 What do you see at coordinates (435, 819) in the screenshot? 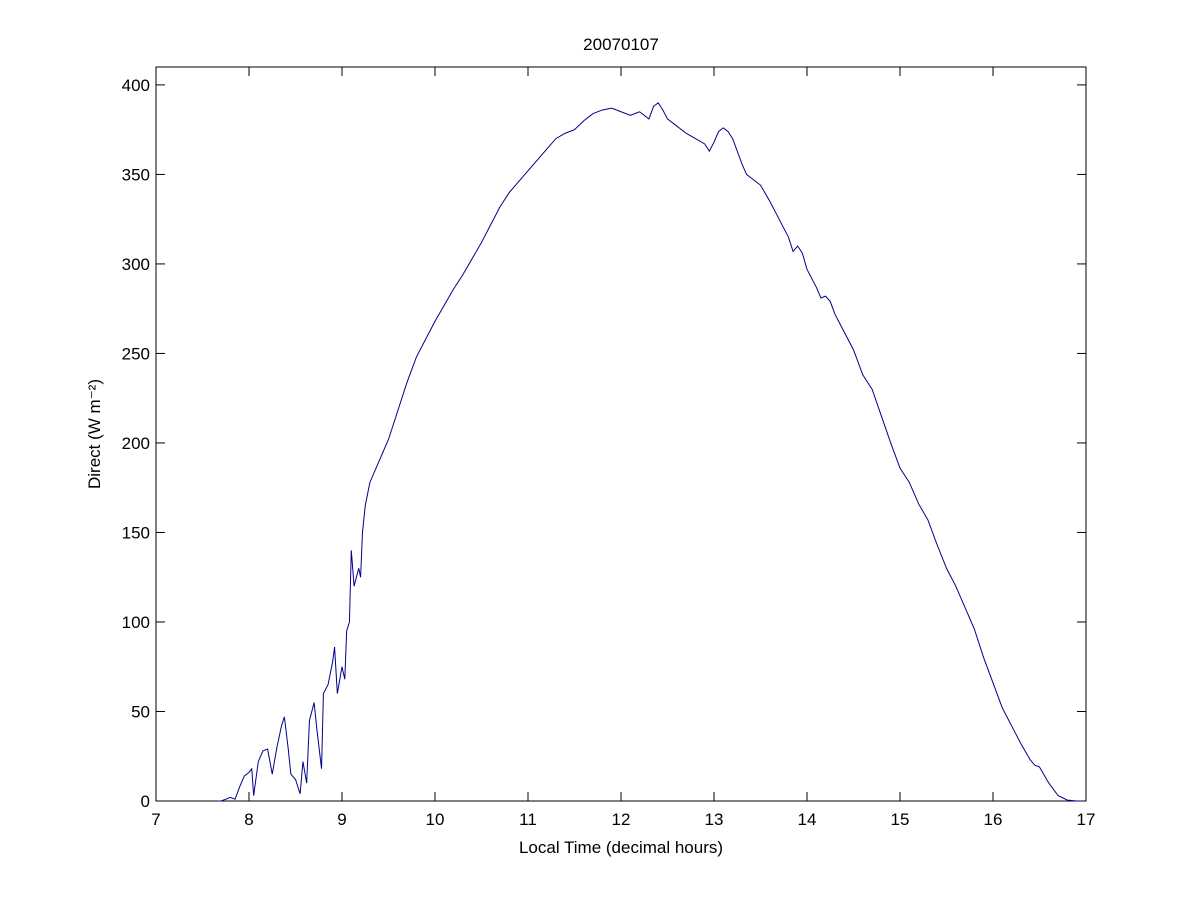
I see `x-tick-label: 10` at bounding box center [435, 819].